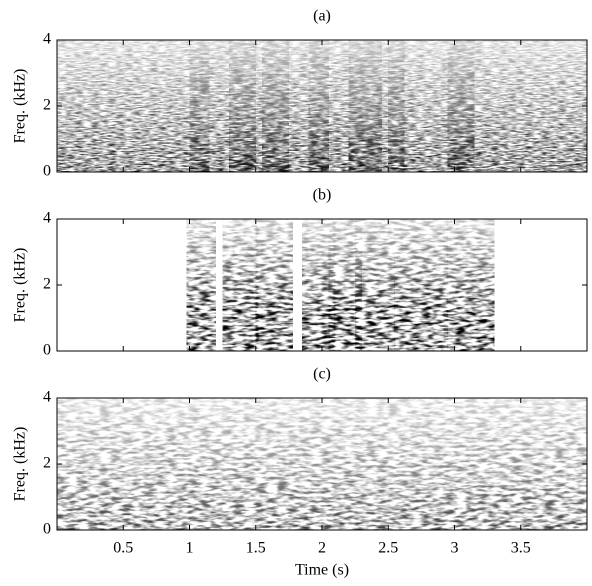  What do you see at coordinates (123, 548) in the screenshot?
I see `x-tick-label: 0.5` at bounding box center [123, 548].